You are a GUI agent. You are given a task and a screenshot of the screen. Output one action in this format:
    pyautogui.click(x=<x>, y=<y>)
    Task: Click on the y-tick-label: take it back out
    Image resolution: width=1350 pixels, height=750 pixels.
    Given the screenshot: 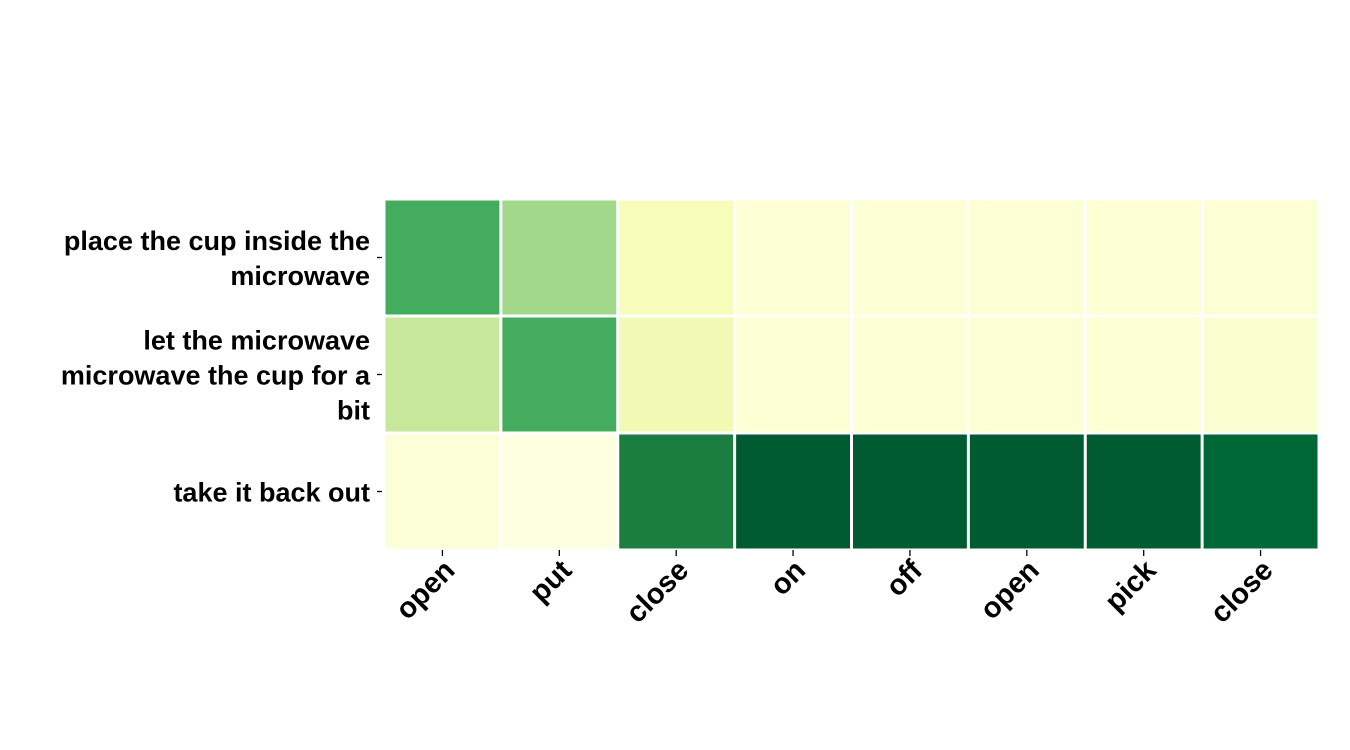 What is the action you would take?
    pyautogui.click(x=271, y=493)
    